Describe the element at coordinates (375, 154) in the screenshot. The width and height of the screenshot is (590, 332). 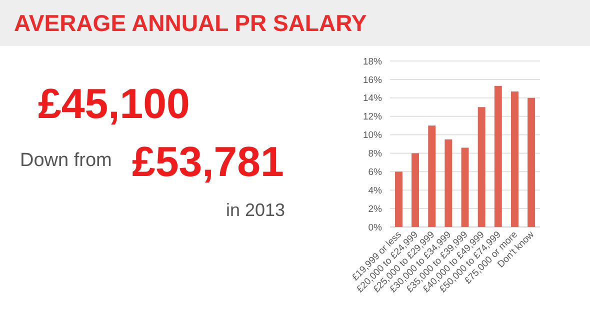
I see `y-tick-label: 8%` at that location.